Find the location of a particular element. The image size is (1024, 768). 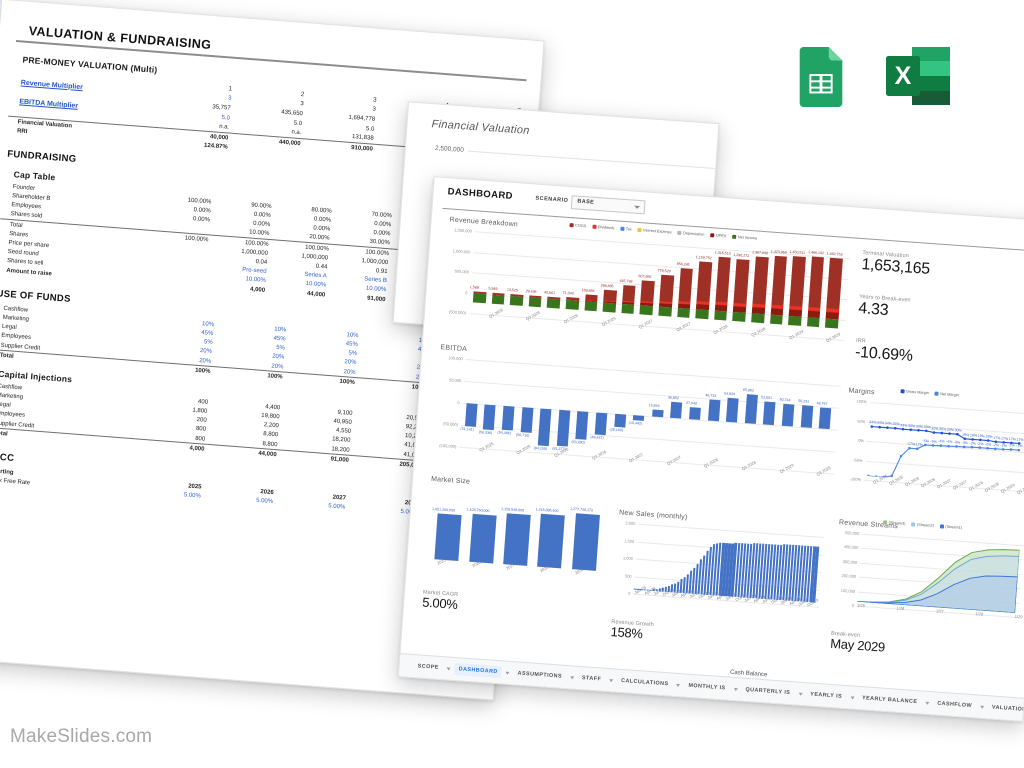

kpi-value: -10.69% is located at coordinates (884, 354).